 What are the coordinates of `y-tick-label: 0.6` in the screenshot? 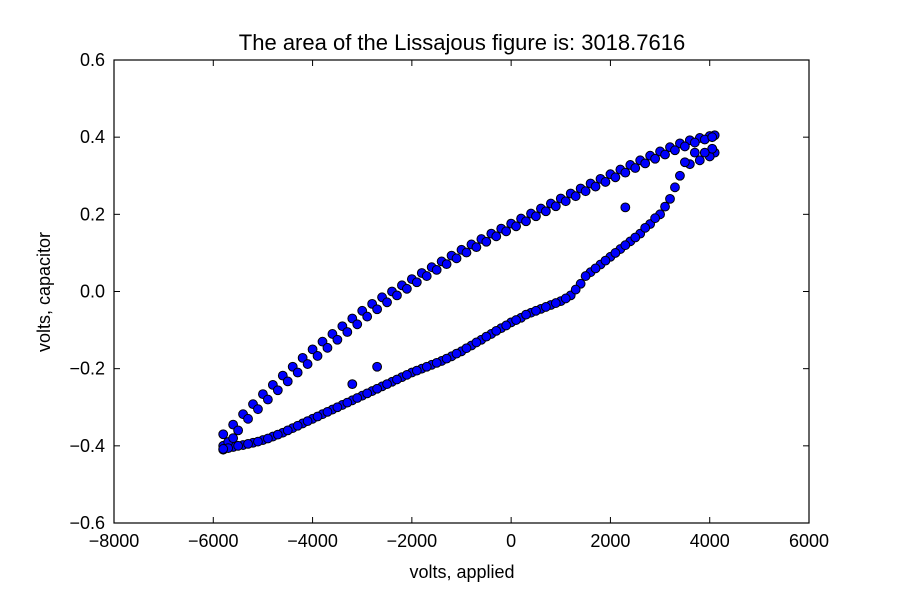 It's located at (92, 60).